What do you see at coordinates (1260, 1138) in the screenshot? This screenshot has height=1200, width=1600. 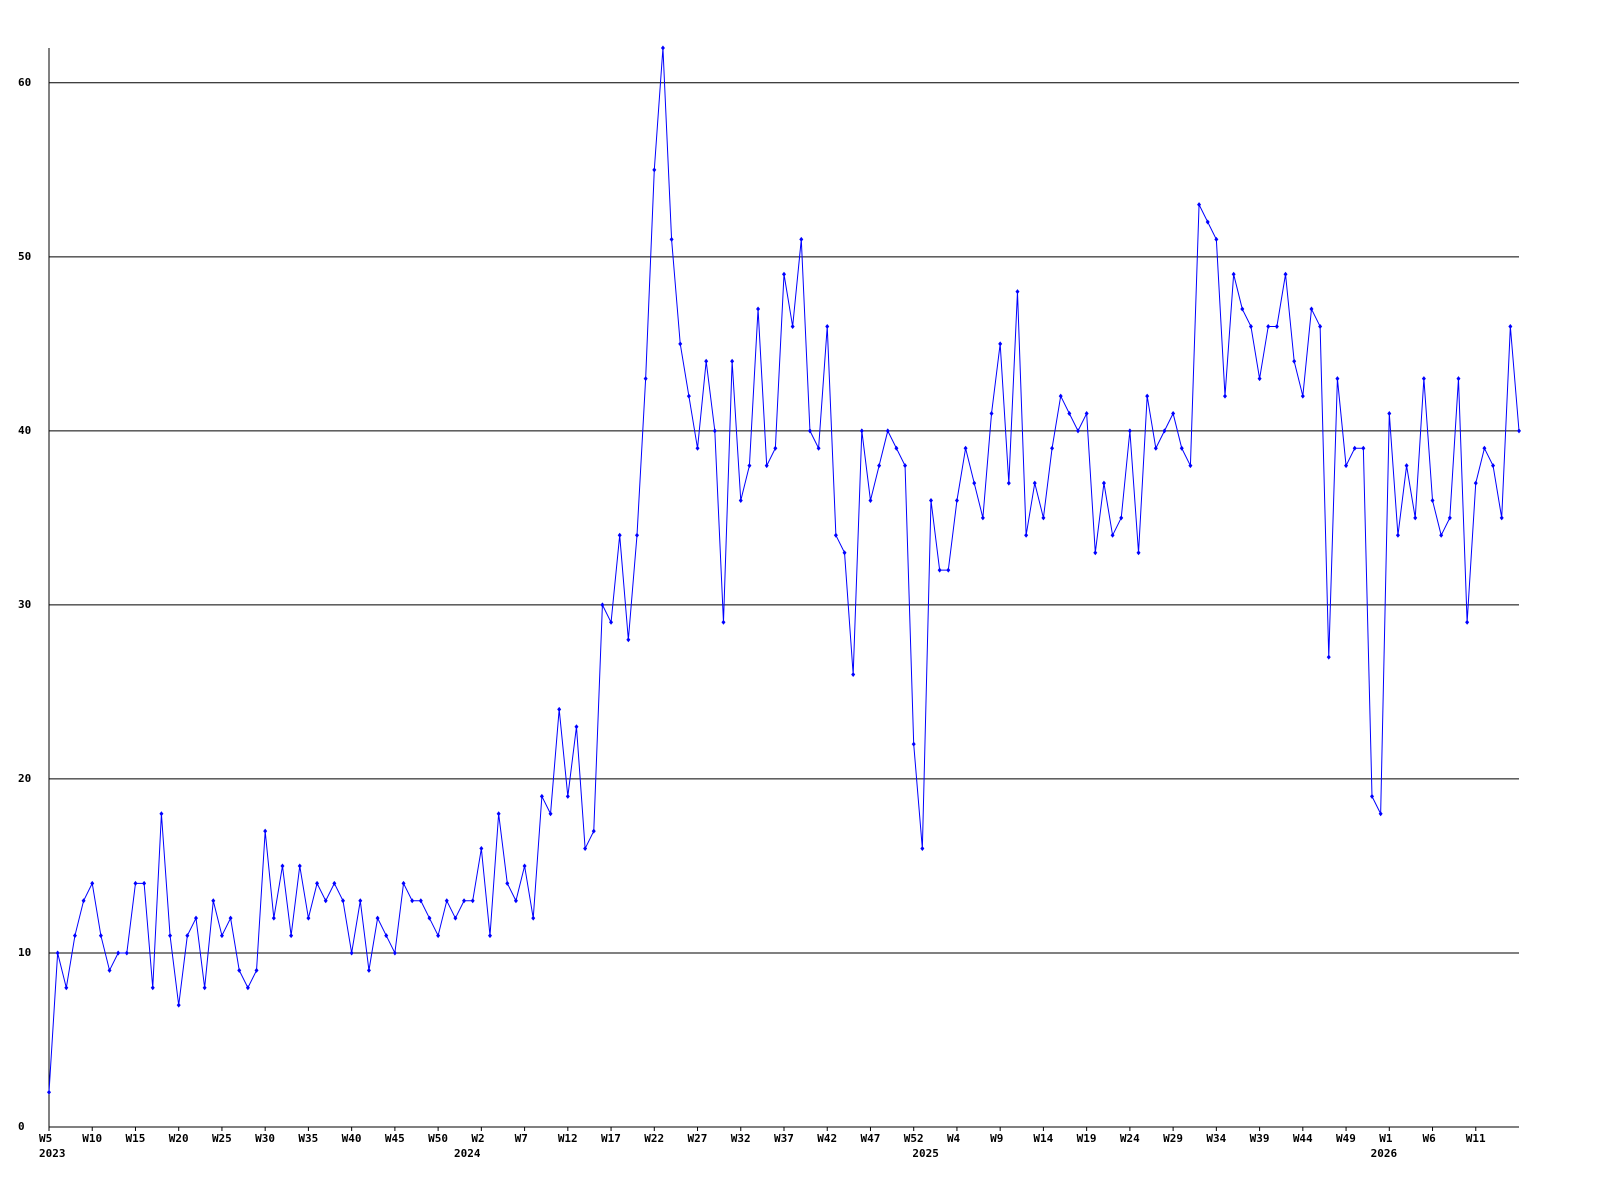 I see `x-tick-label: W39` at bounding box center [1260, 1138].